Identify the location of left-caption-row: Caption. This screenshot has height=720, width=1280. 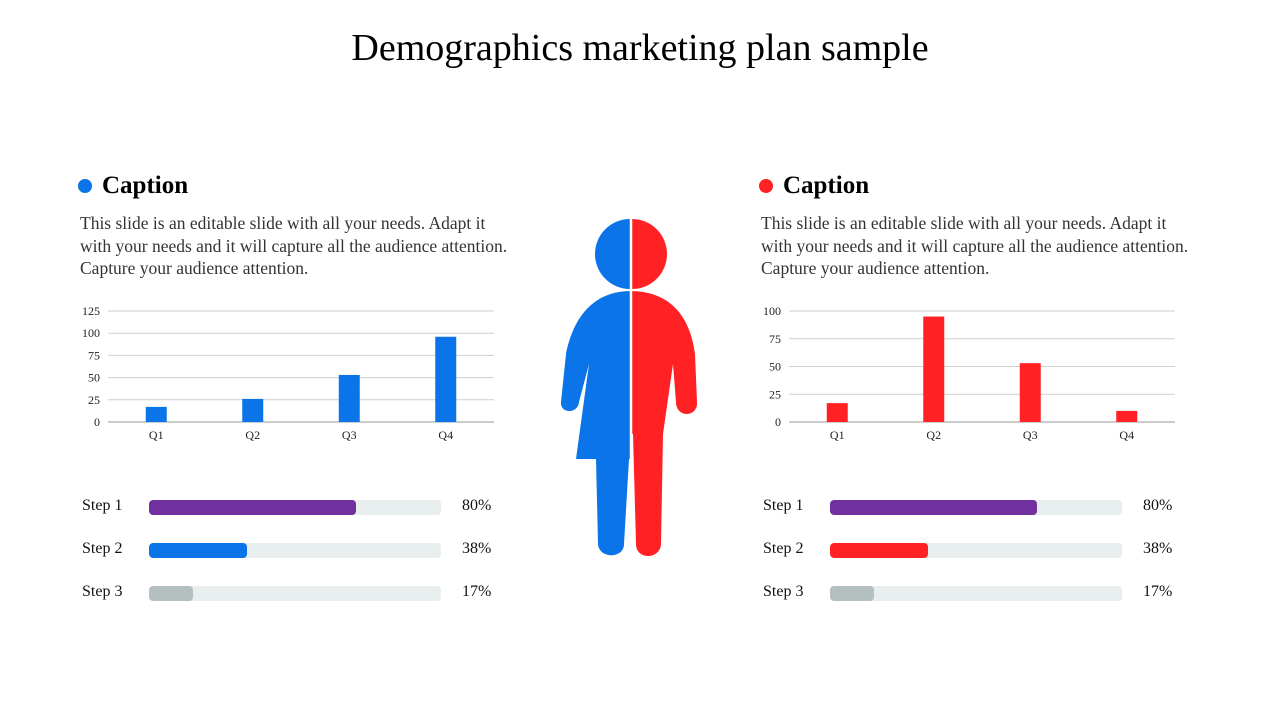
(133, 186).